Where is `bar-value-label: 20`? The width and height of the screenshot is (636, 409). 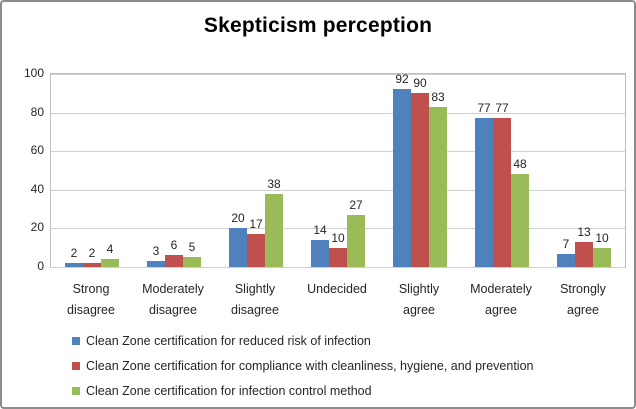 bar-value-label: 20 is located at coordinates (238, 218).